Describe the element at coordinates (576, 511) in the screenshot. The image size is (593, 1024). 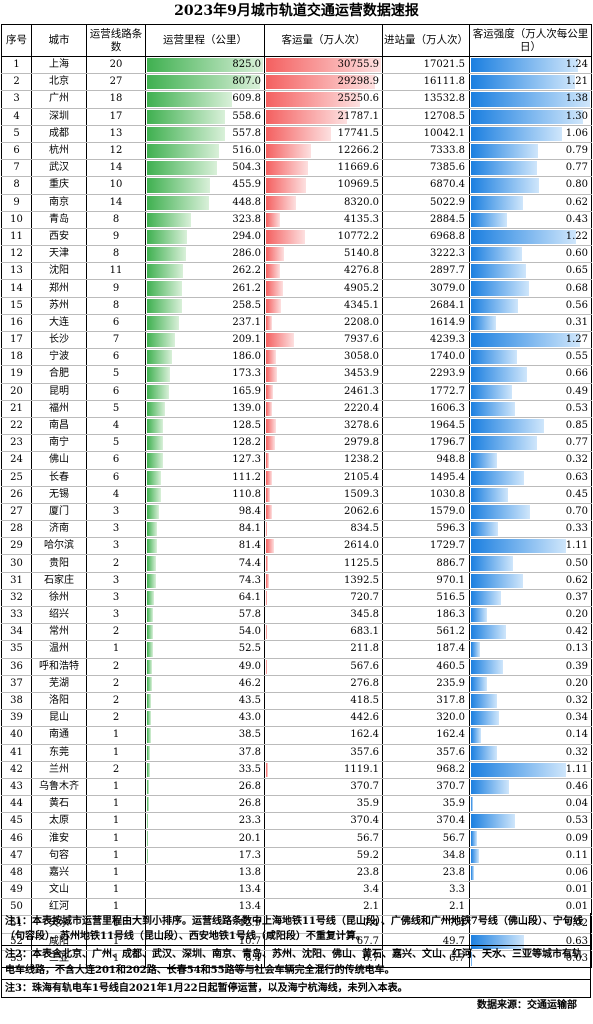
I see `intensity-value: 0.70` at that location.